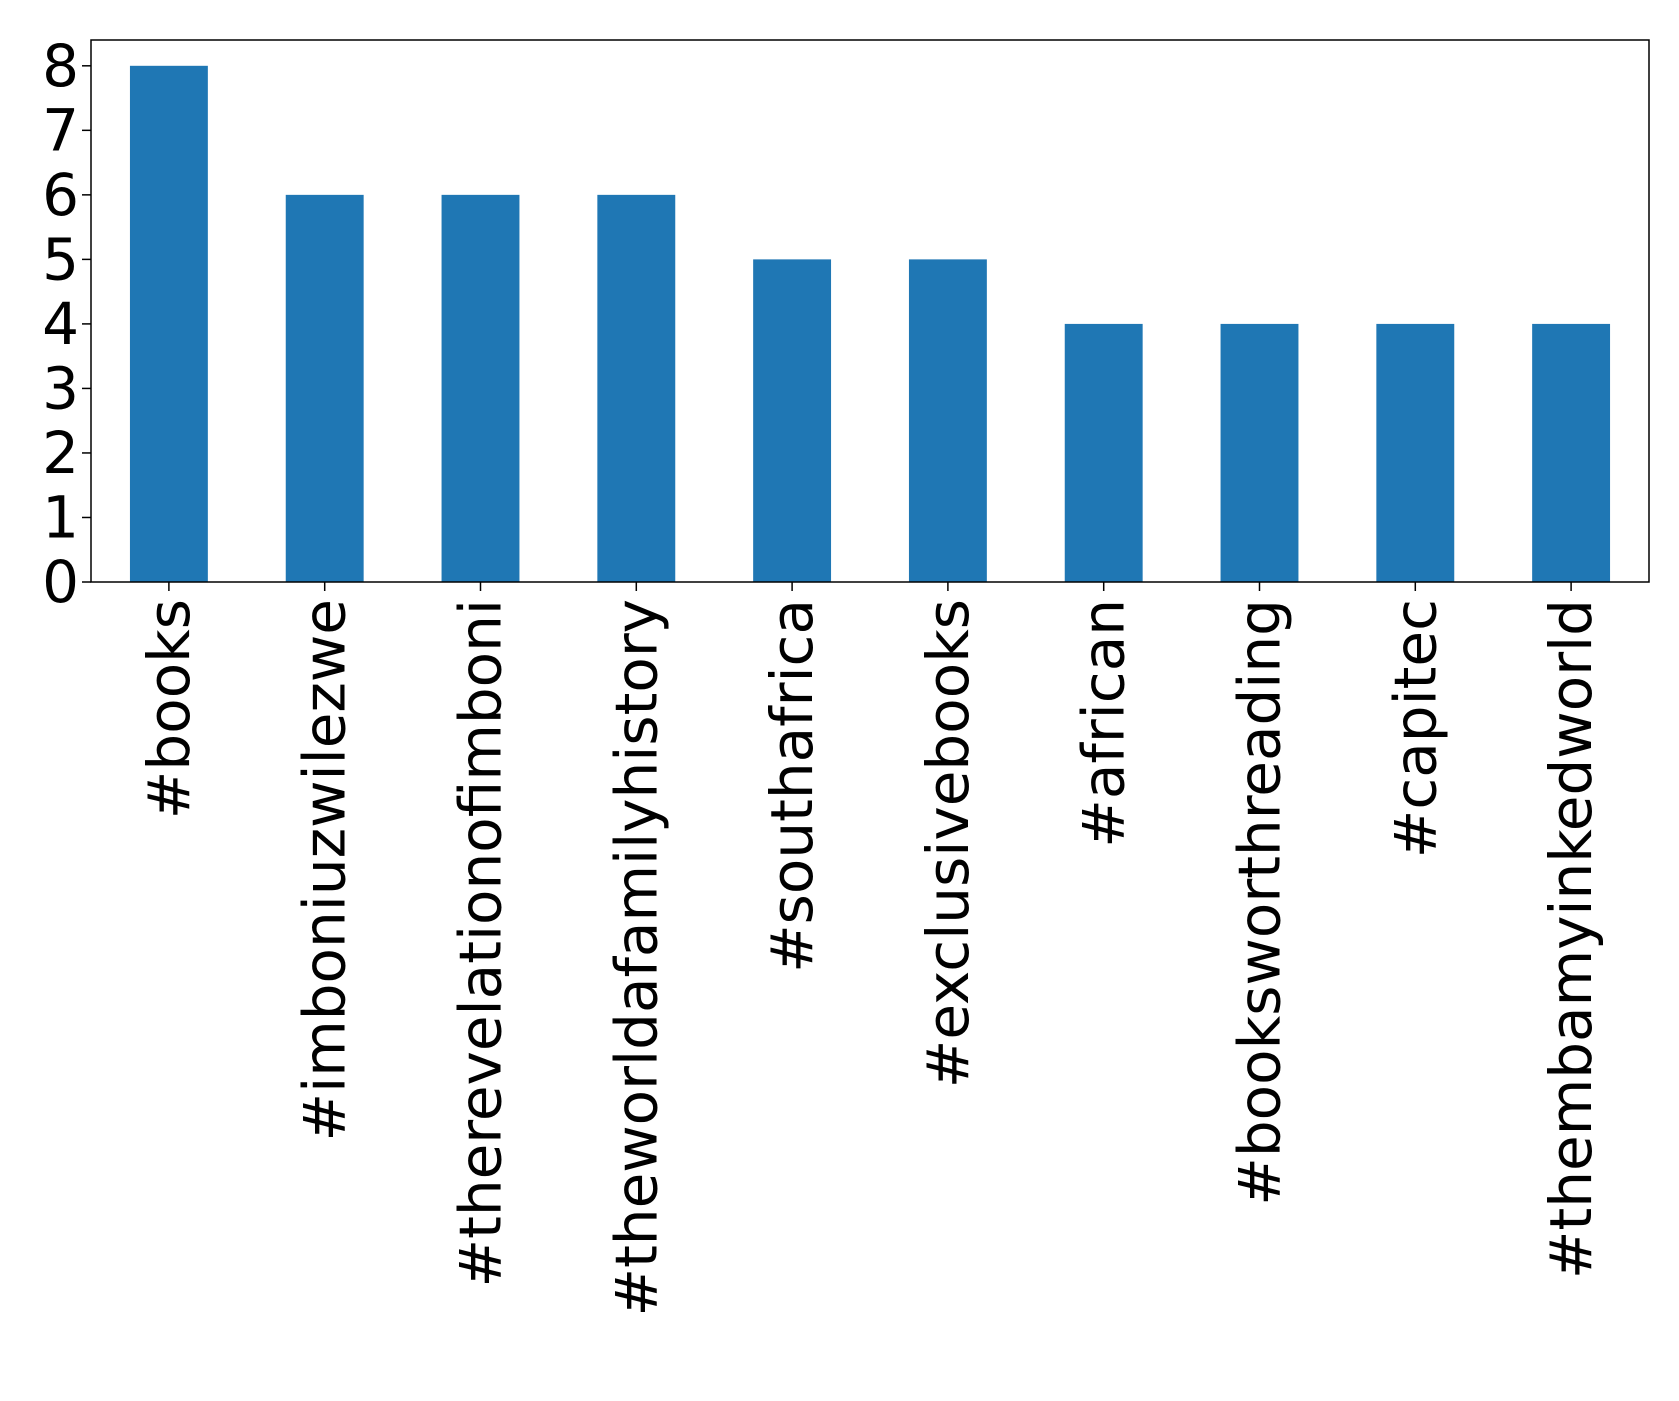 This screenshot has width=1679, height=1401. Describe the element at coordinates (60, 453) in the screenshot. I see `y-tick-label: 2` at that location.